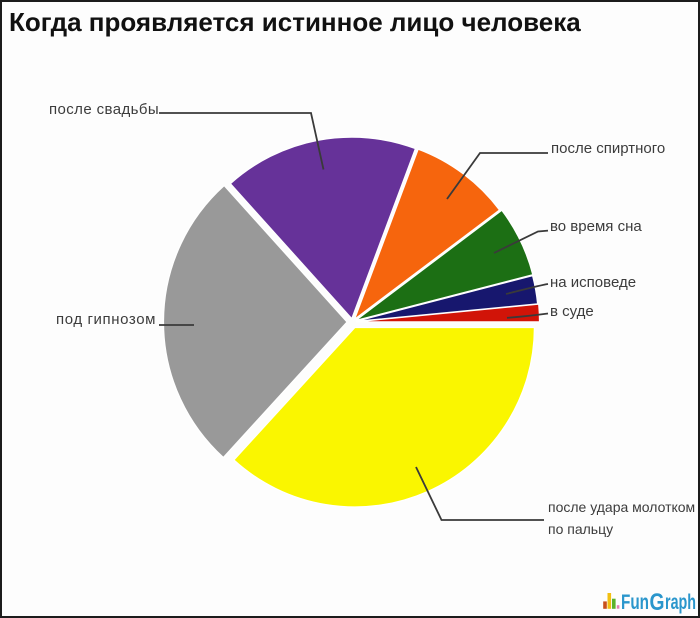 This screenshot has width=700, height=618. What do you see at coordinates (680, 602) in the screenshot?
I see `svg-text: raph` at bounding box center [680, 602].